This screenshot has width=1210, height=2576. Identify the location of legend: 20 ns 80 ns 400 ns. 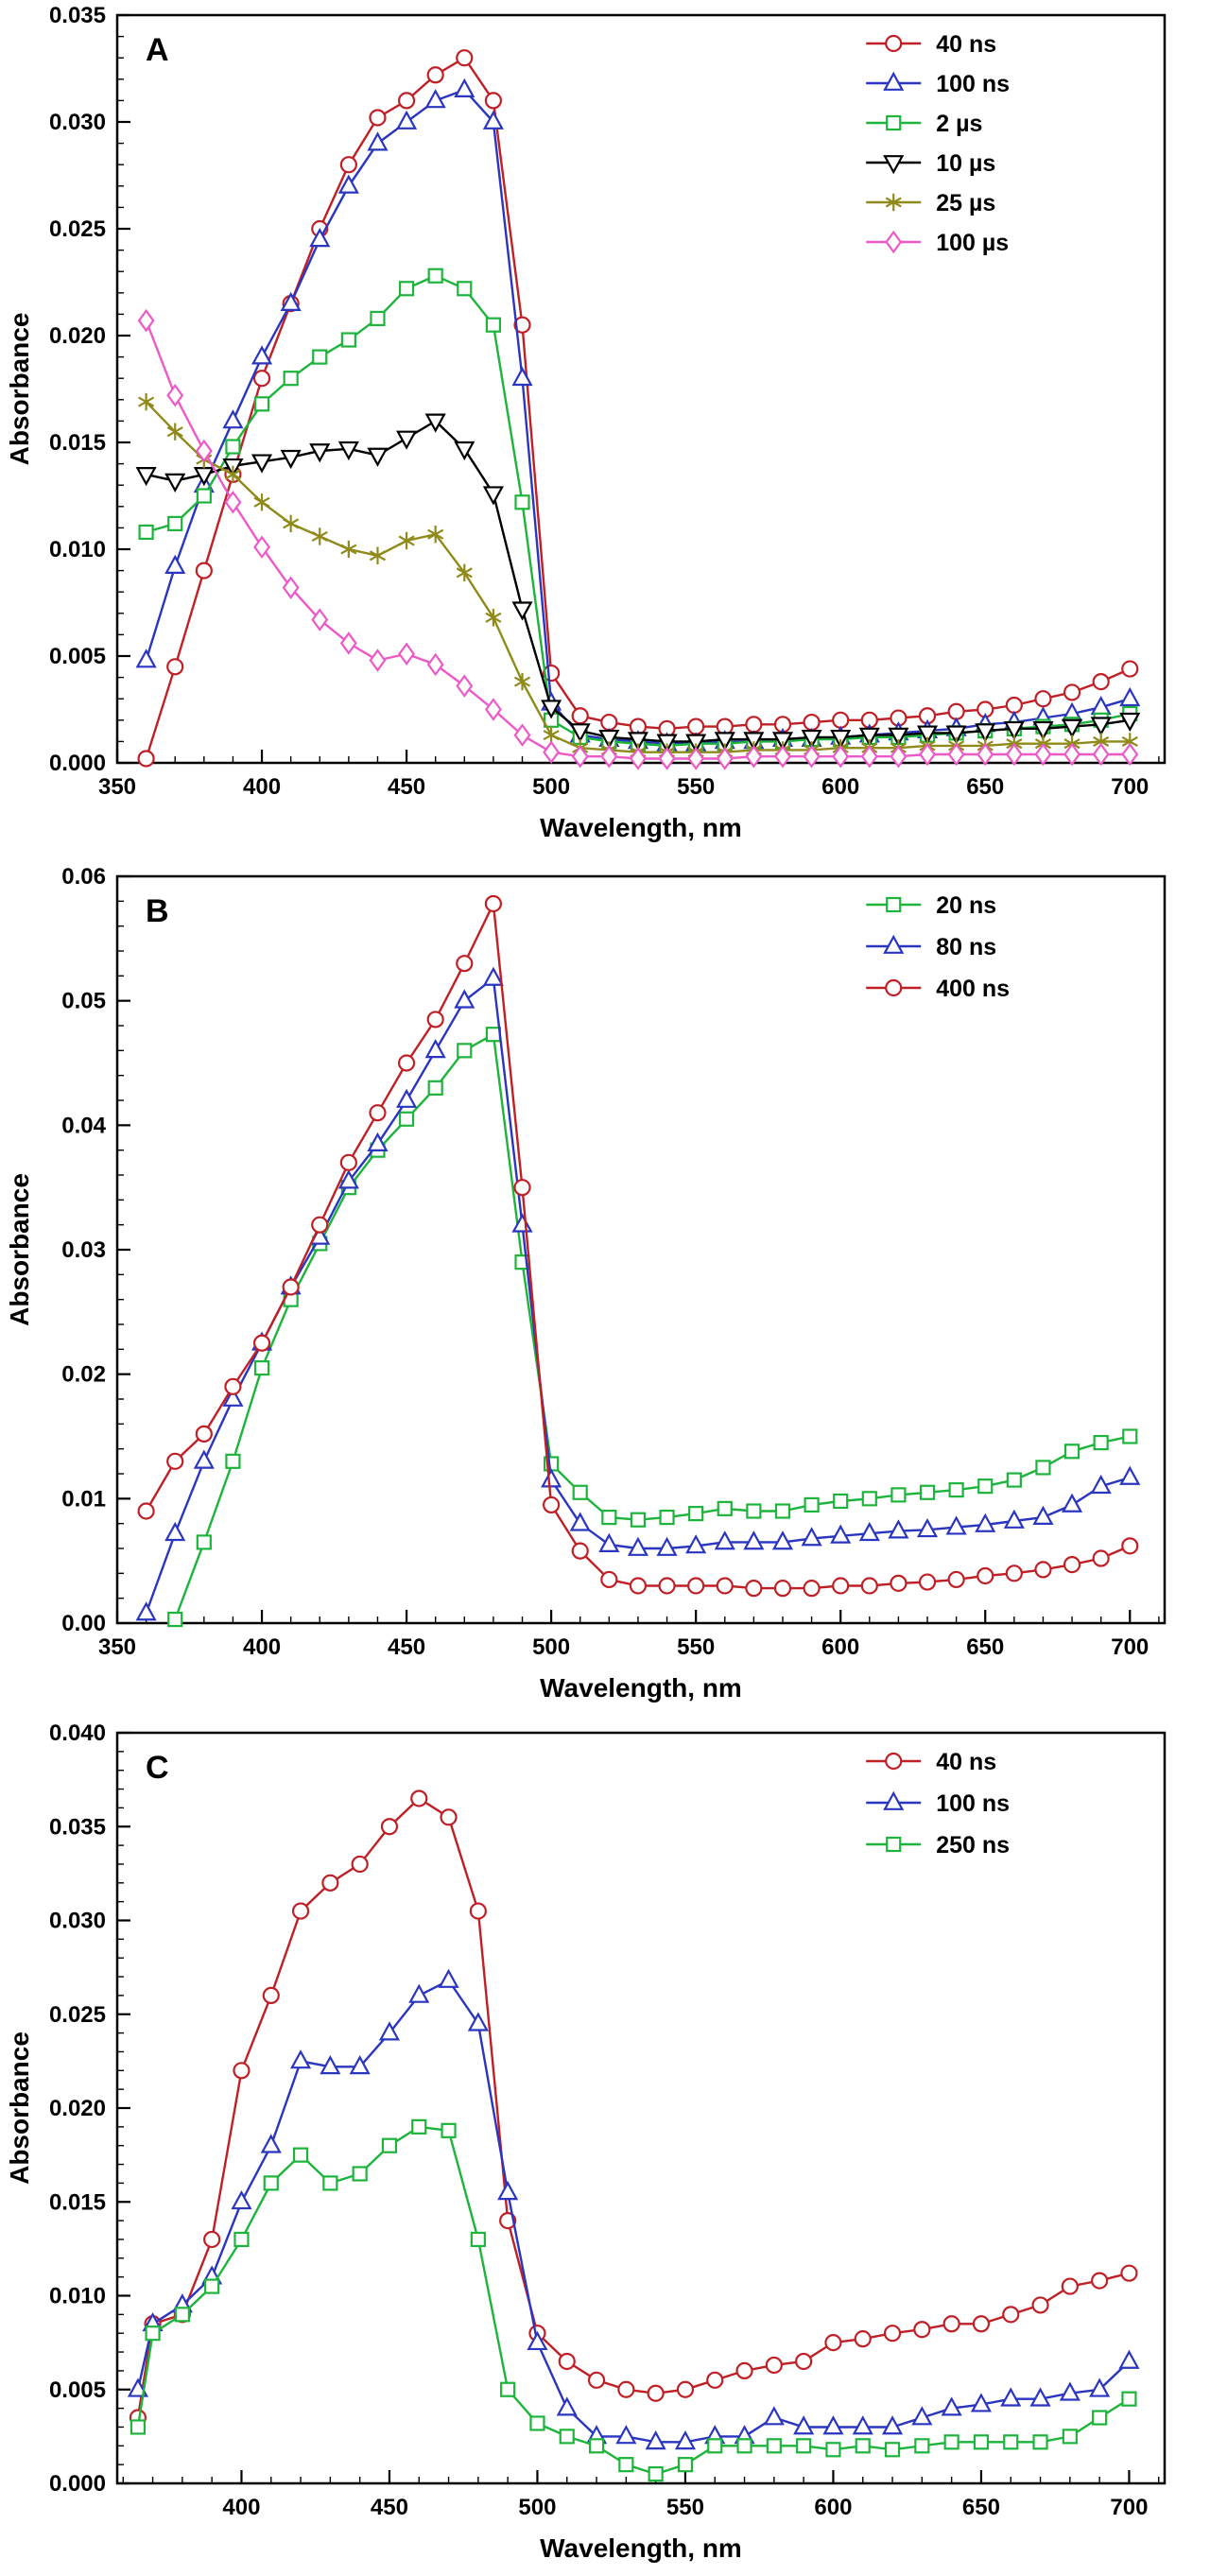
(938, 947).